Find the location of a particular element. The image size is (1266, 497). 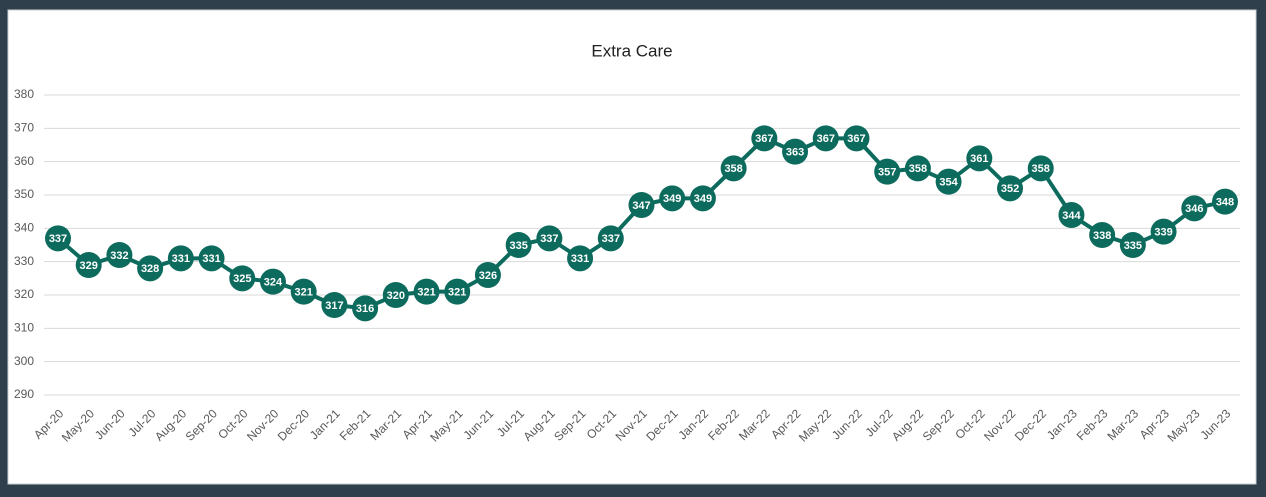

data-label: 316 is located at coordinates (365, 309).